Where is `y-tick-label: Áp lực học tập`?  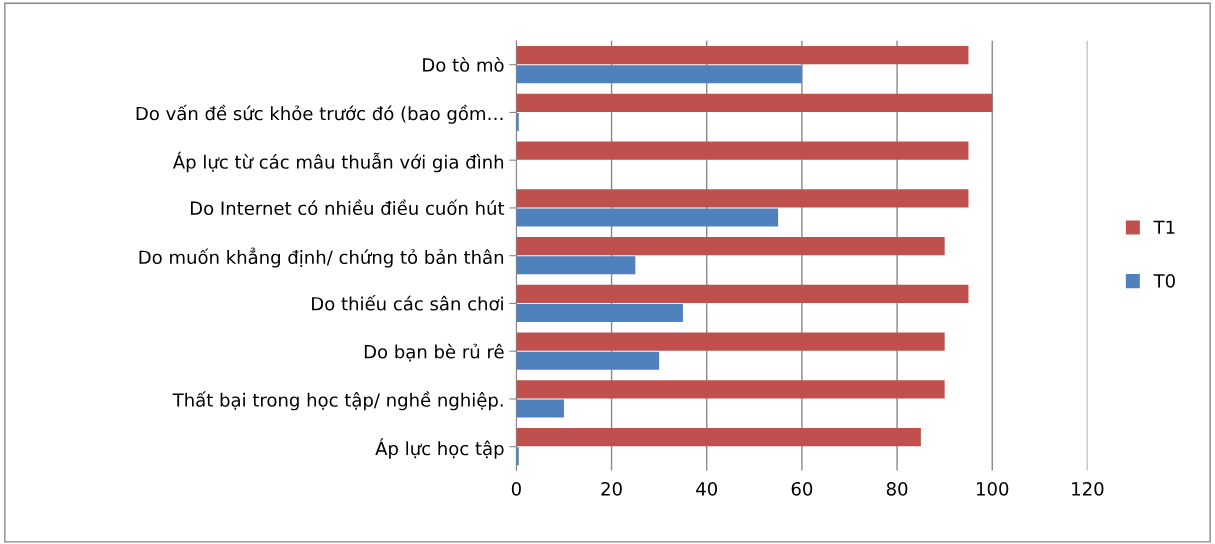
y-tick-label: Áp lực học tập is located at coordinates (439, 448).